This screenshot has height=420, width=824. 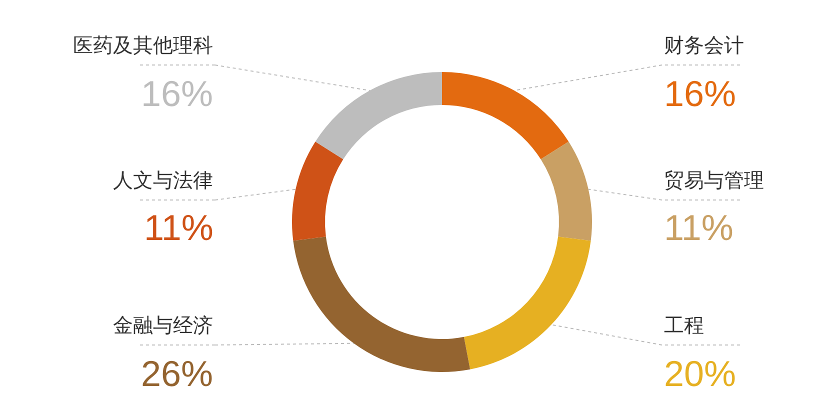 I want to click on slice-label: 医药及其他理科, so click(x=143, y=45).